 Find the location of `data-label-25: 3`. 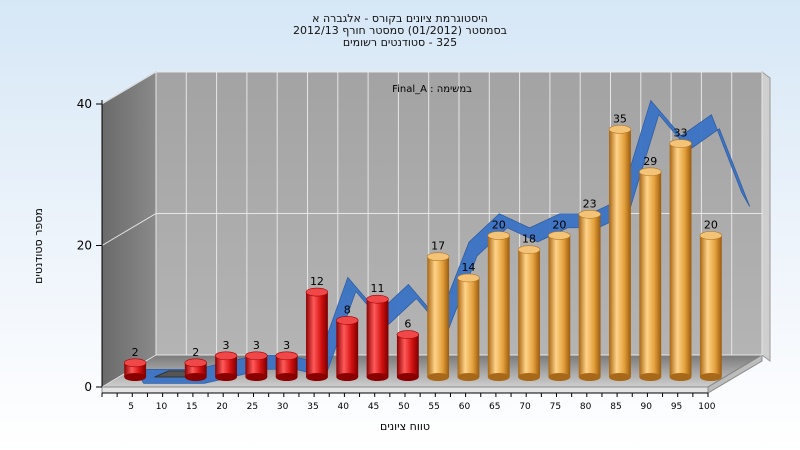

data-label-25: 3 is located at coordinates (256, 345).